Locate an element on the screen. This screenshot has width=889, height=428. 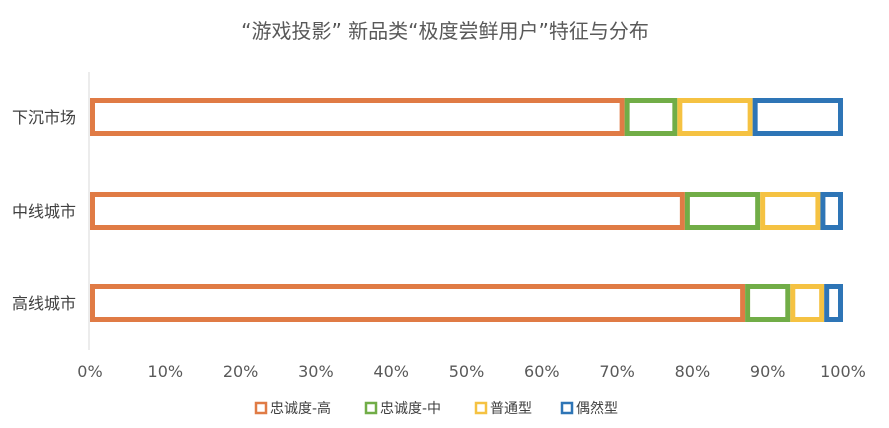
x-tick-label: 50% is located at coordinates (467, 371).